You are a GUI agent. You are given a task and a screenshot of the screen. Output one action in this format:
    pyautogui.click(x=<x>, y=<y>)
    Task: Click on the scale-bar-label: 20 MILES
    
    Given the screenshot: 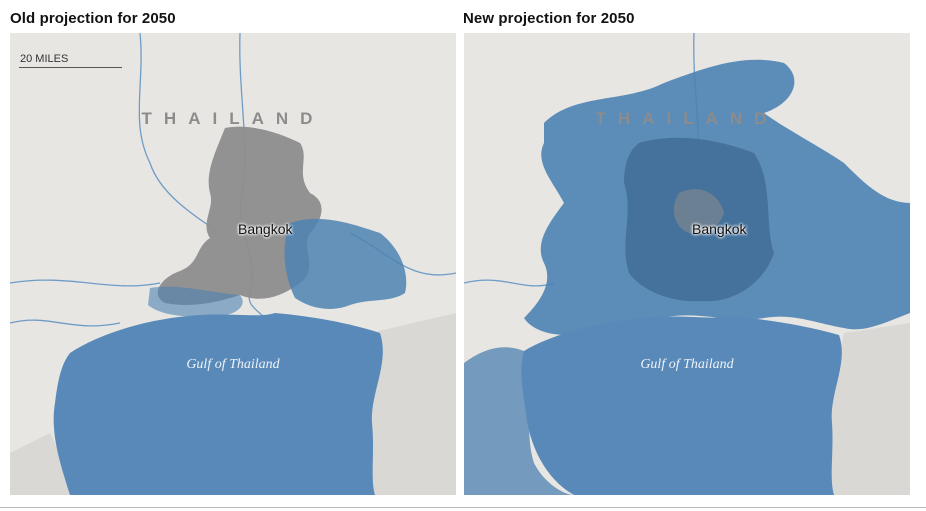 What is the action you would take?
    pyautogui.click(x=44, y=59)
    